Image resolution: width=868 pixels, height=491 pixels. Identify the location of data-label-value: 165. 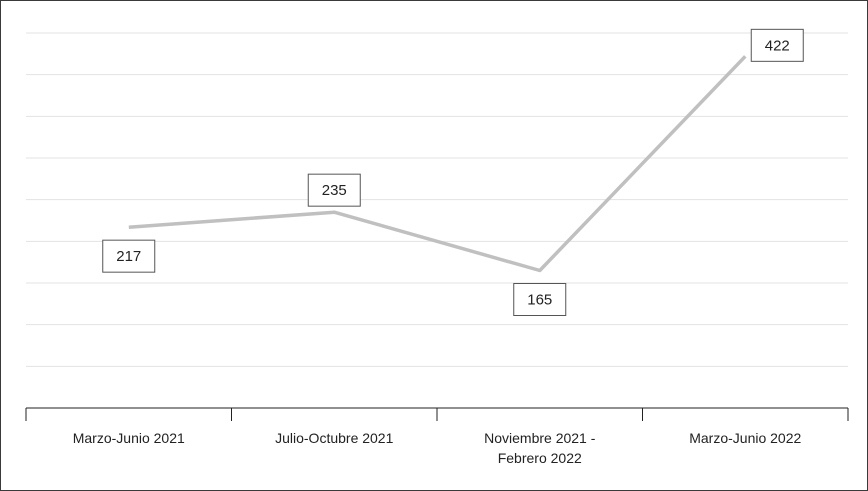
(539, 300).